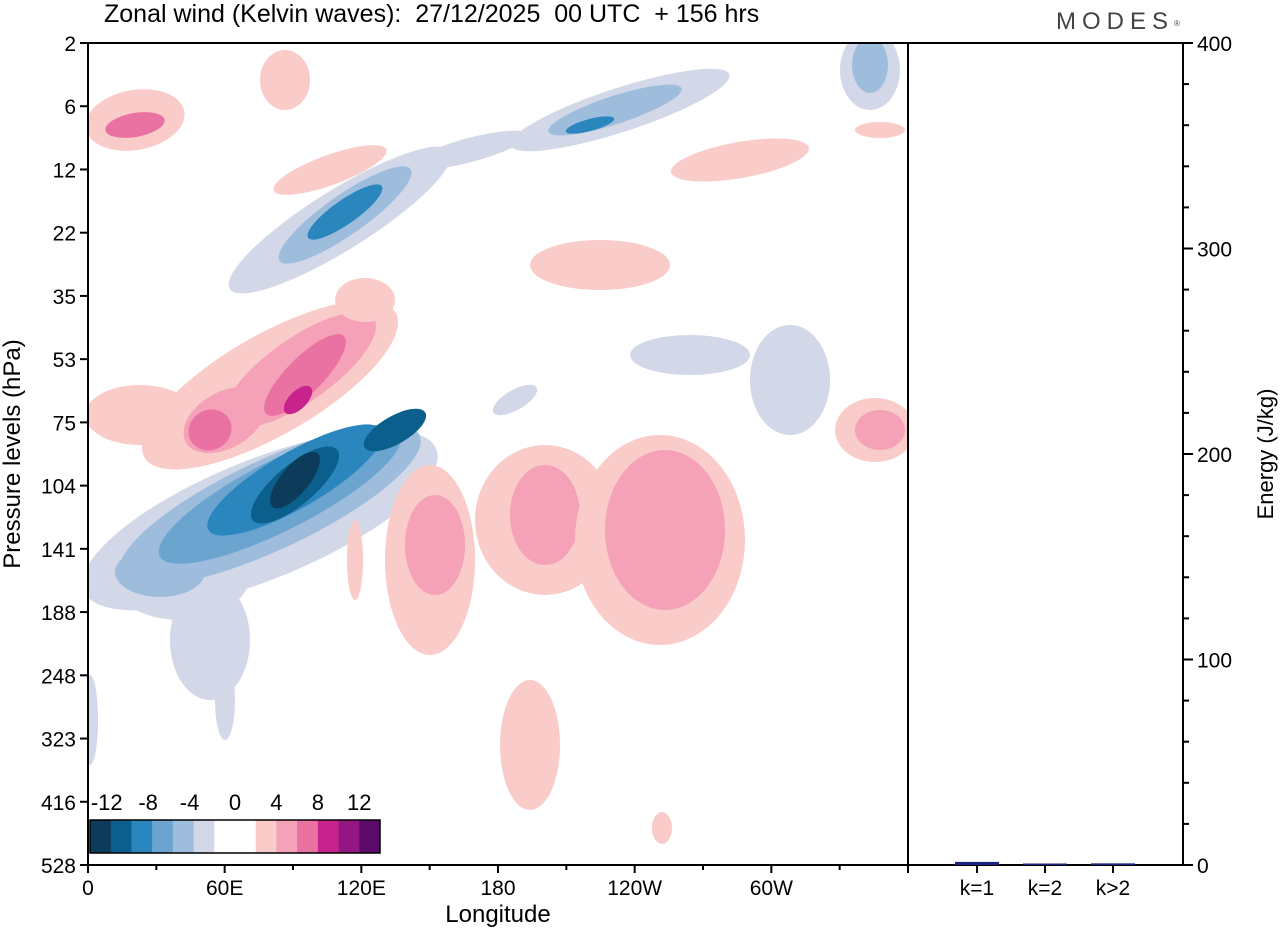  What do you see at coordinates (58, 676) in the screenshot?
I see `y-tick-label: 248` at bounding box center [58, 676].